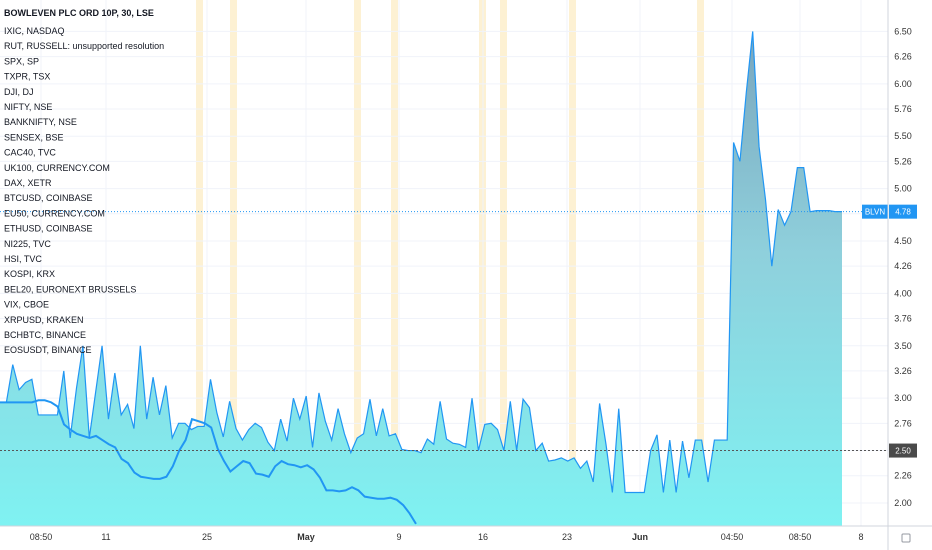  Describe the element at coordinates (79, 13) in the screenshot. I see `chart-title: BOWLEVEN PLC ORD 10P, 30, LSE` at that location.